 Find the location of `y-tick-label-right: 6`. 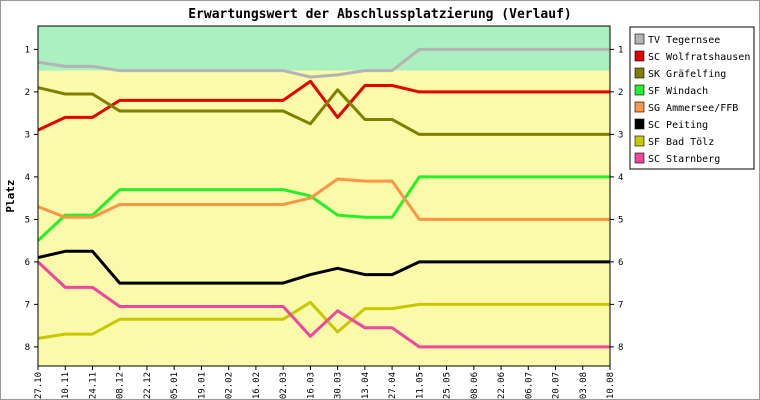

y-tick-label-right: 6 is located at coordinates (620, 263).